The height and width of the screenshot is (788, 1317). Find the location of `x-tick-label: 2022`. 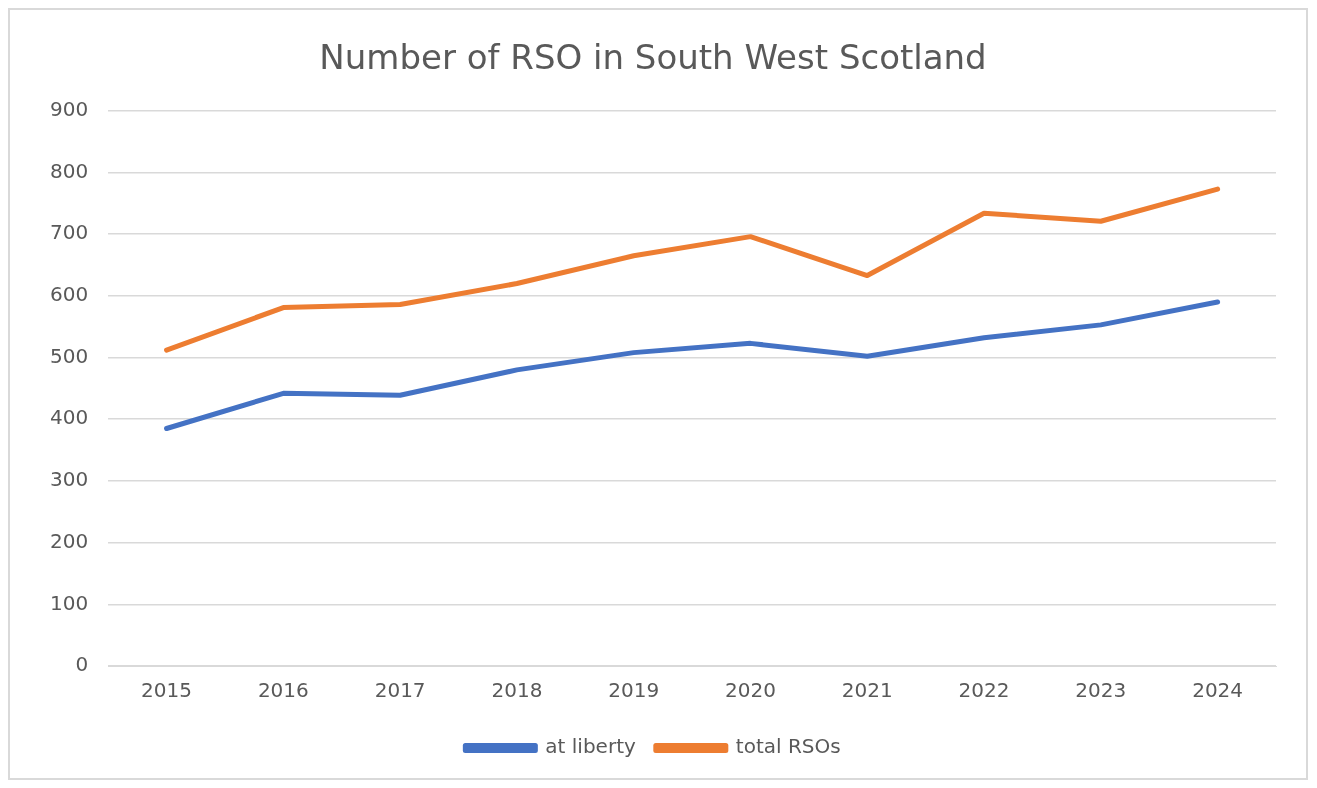

x-tick-label: 2022 is located at coordinates (984, 690).